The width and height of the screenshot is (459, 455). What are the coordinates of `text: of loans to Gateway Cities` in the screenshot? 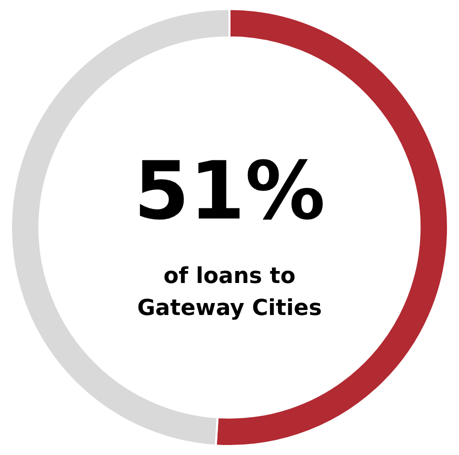 It's located at (229, 293).